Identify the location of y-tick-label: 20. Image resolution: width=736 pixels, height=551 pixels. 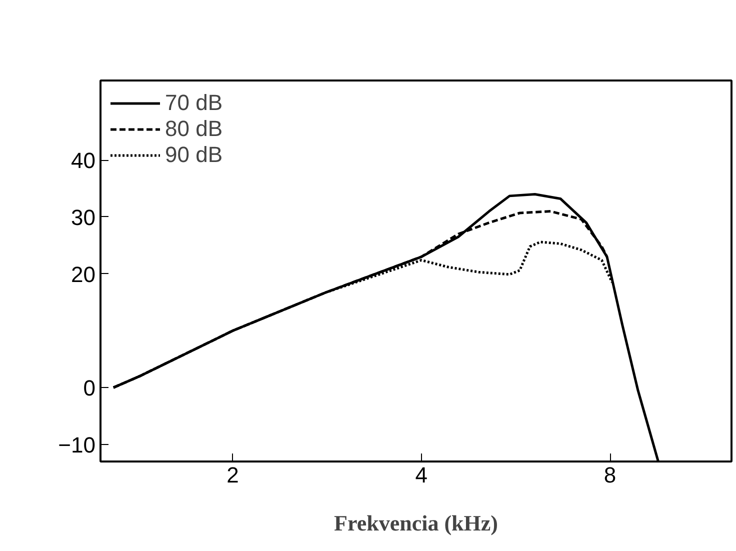
(83, 274).